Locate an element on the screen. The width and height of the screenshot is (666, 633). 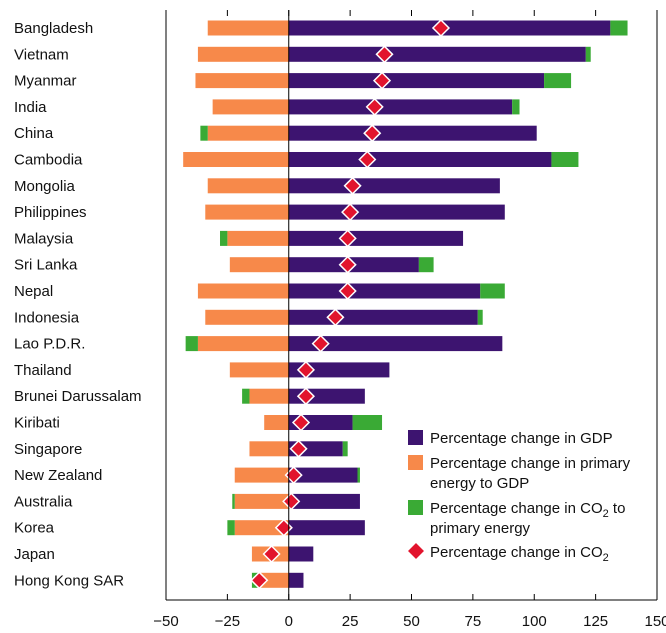
x-tick-label-3: 25 is located at coordinates (350, 621).